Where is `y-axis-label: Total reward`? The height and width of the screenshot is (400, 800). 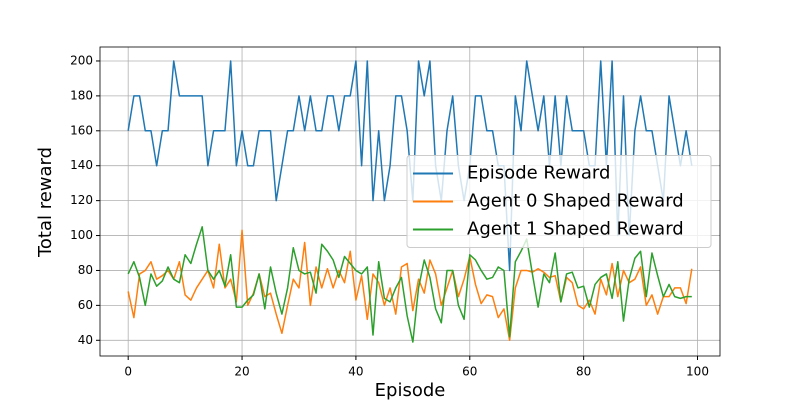 y-axis-label: Total reward is located at coordinates (45, 202).